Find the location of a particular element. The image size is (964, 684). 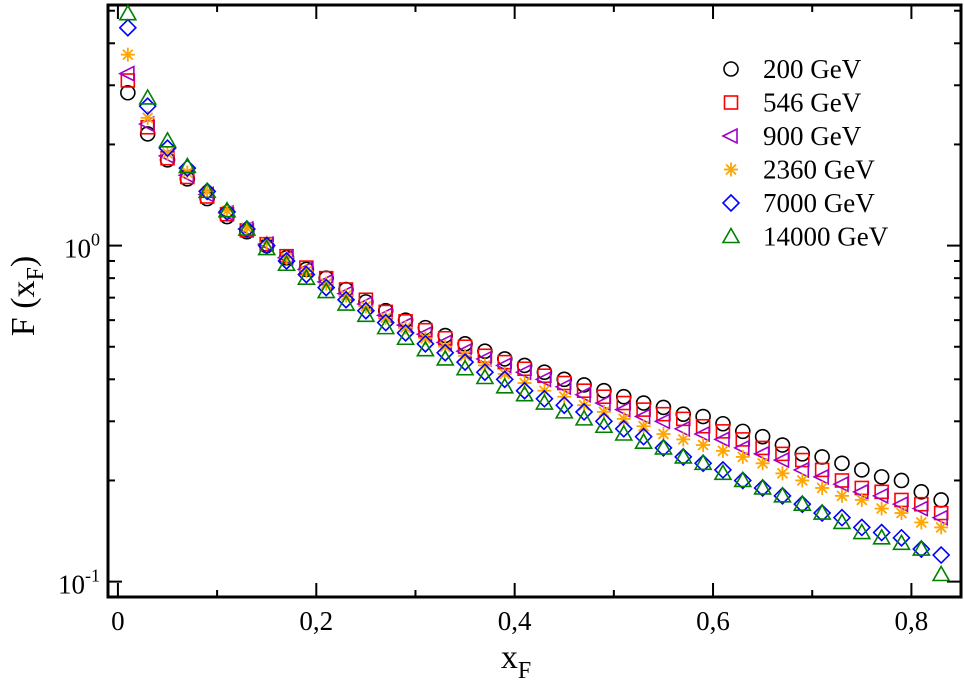

x-tick-label: 0,6 is located at coordinates (713, 621).